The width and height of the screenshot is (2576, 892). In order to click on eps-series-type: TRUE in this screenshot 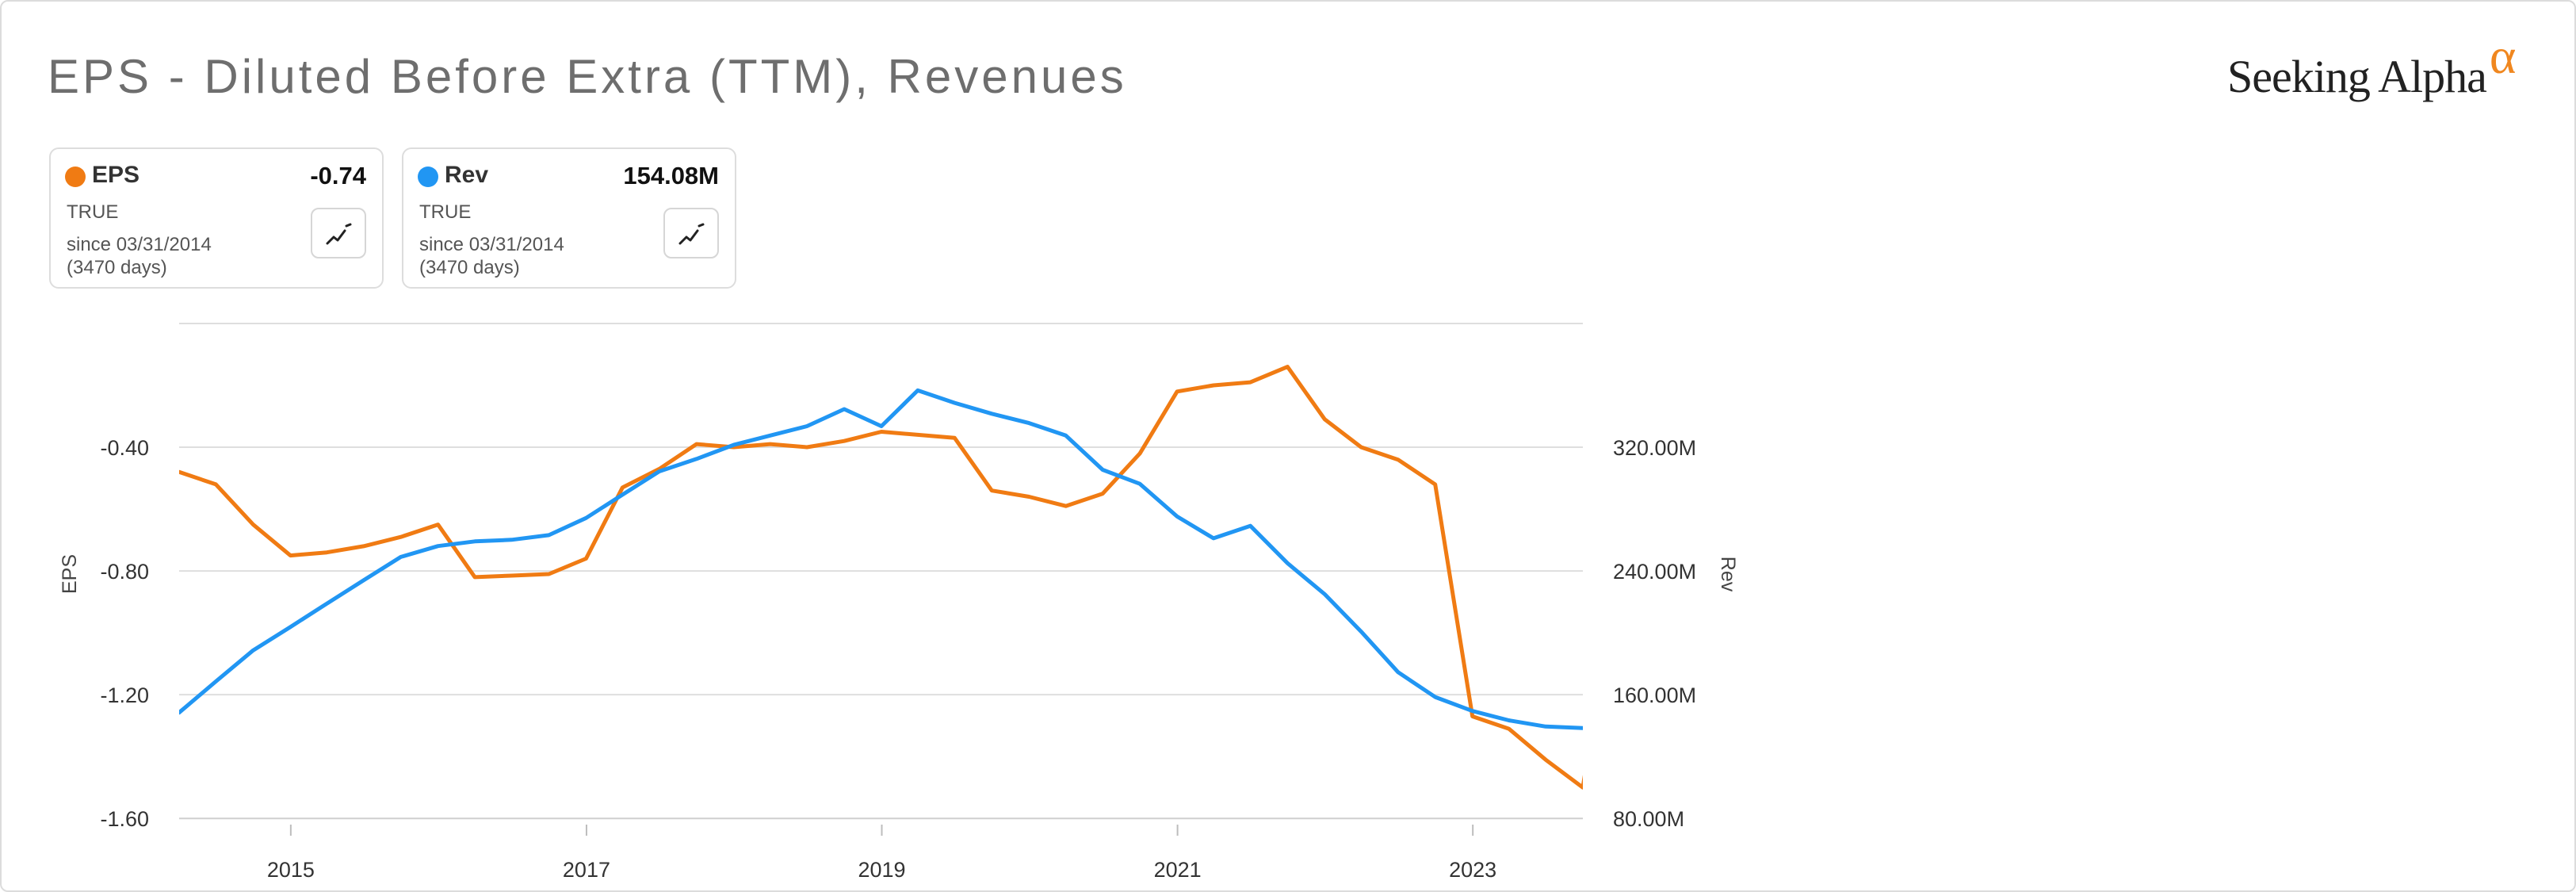, I will do `click(93, 212)`.